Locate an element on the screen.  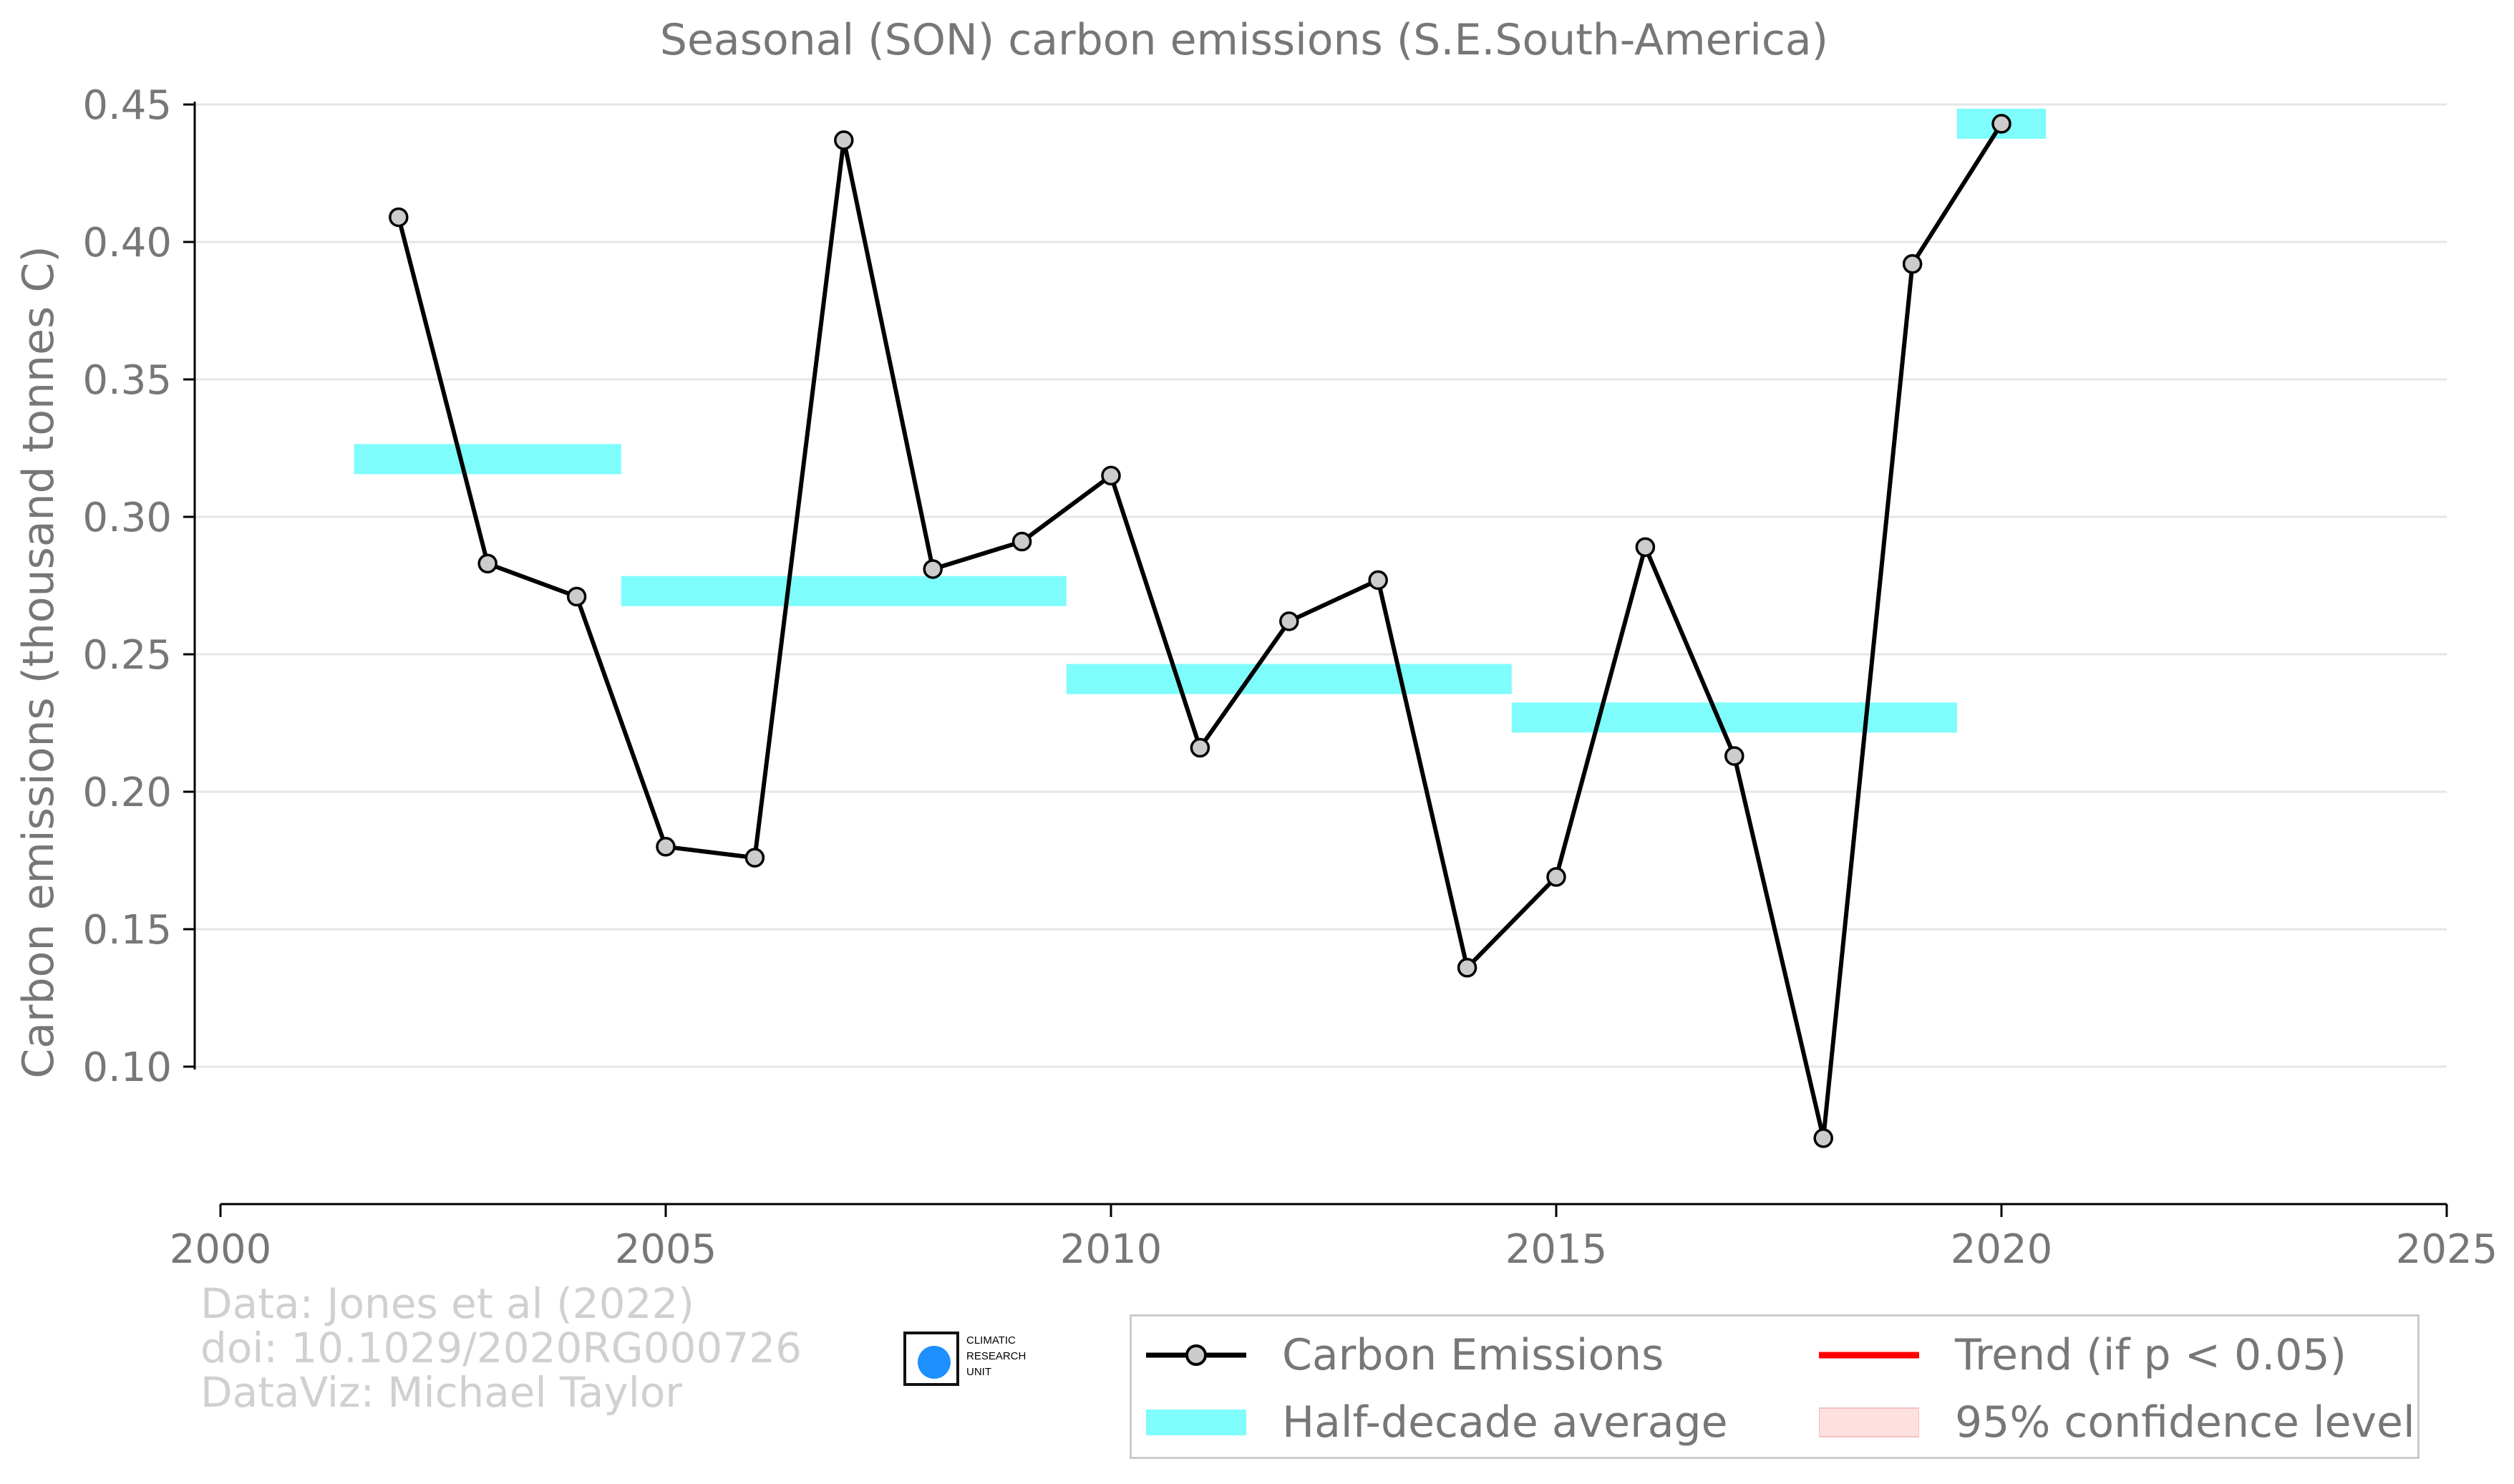
legend-label: Carbon Emissions is located at coordinates (1473, 1355).